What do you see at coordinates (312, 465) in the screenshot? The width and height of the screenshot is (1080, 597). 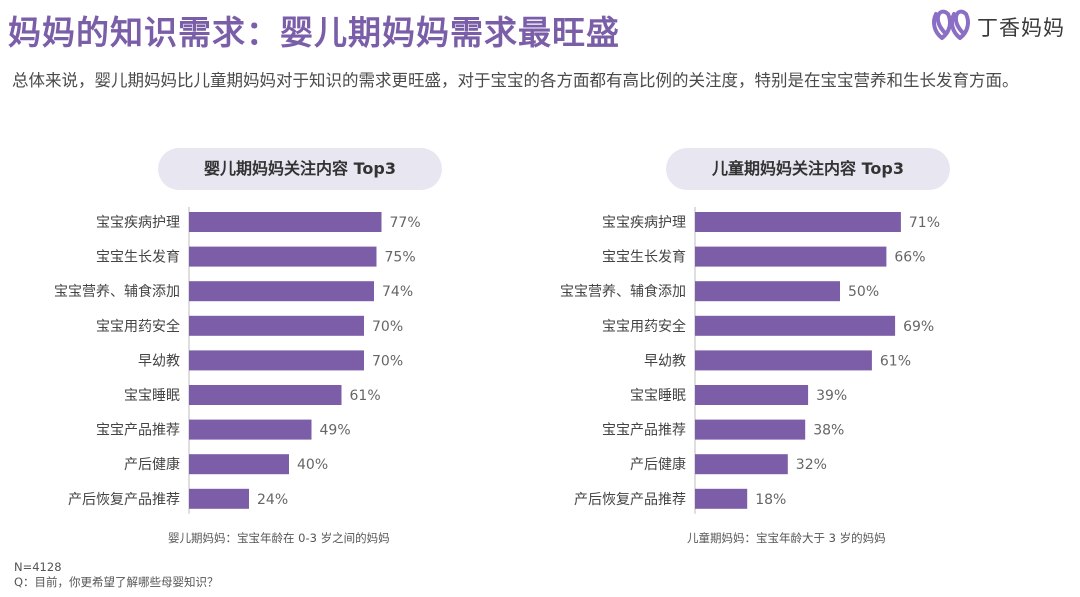 I see `value-label: 40%` at bounding box center [312, 465].